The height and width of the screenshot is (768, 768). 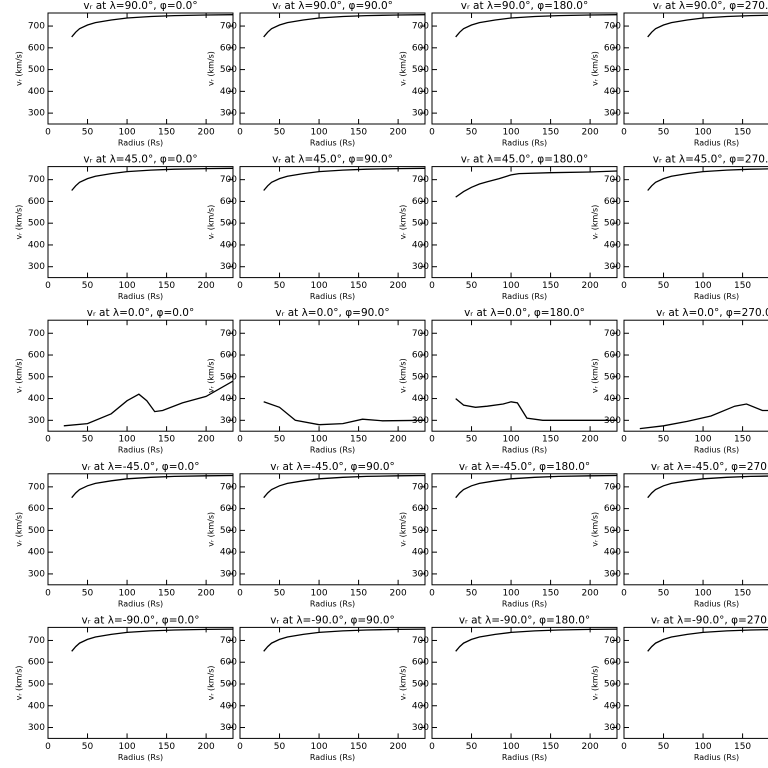 What do you see at coordinates (710, 160) in the screenshot?
I see `panel-title: vᵣ at λ=45.0°, φ=270.0°` at bounding box center [710, 160].